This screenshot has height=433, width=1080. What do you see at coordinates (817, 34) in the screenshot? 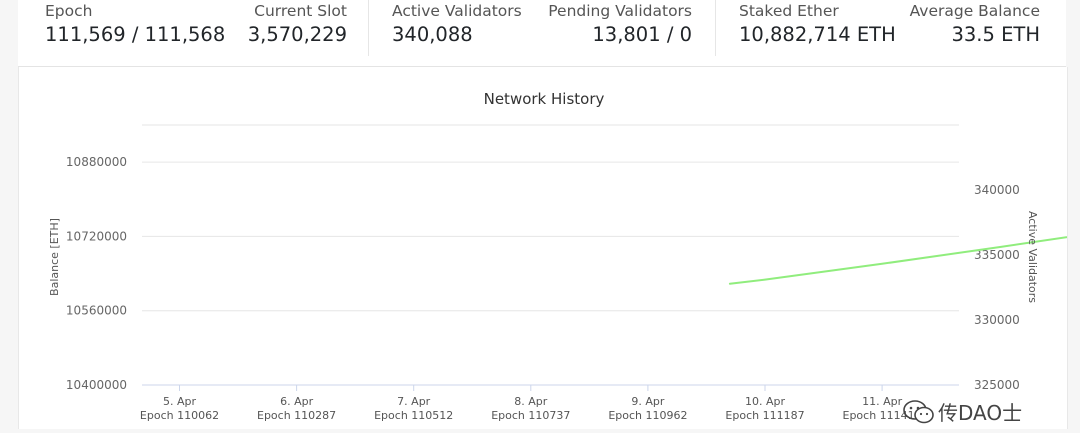
I see `stat-staked-ether-value: 10,882,714 ETH` at bounding box center [817, 34].